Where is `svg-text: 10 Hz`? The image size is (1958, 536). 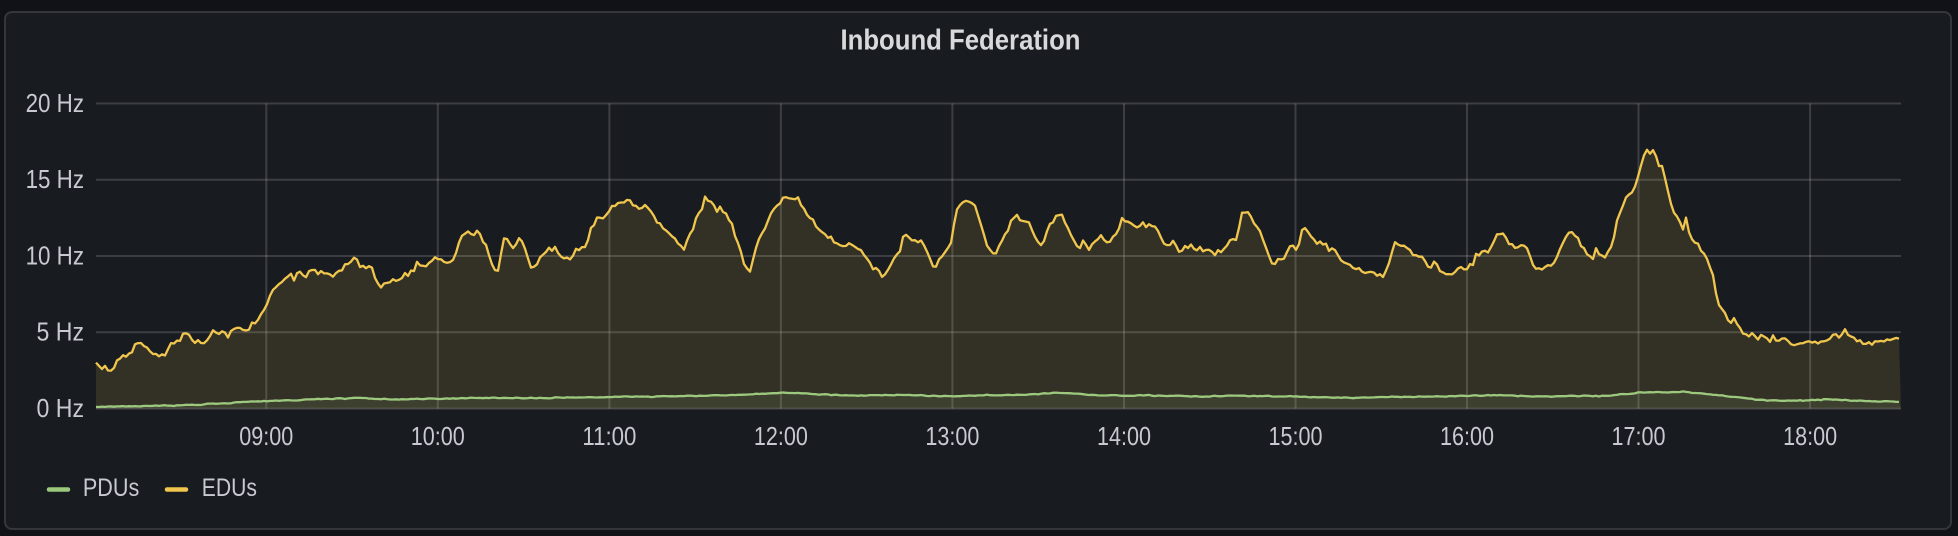
svg-text: 10 Hz is located at coordinates (55, 255).